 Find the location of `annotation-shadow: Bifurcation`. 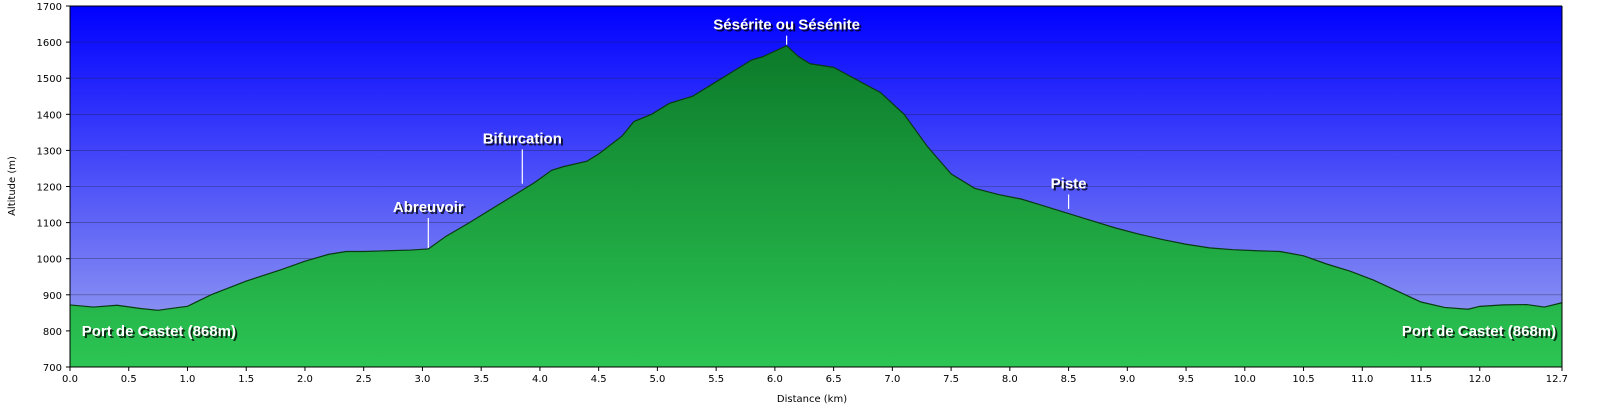

annotation-shadow: Bifurcation is located at coordinates (524, 140).